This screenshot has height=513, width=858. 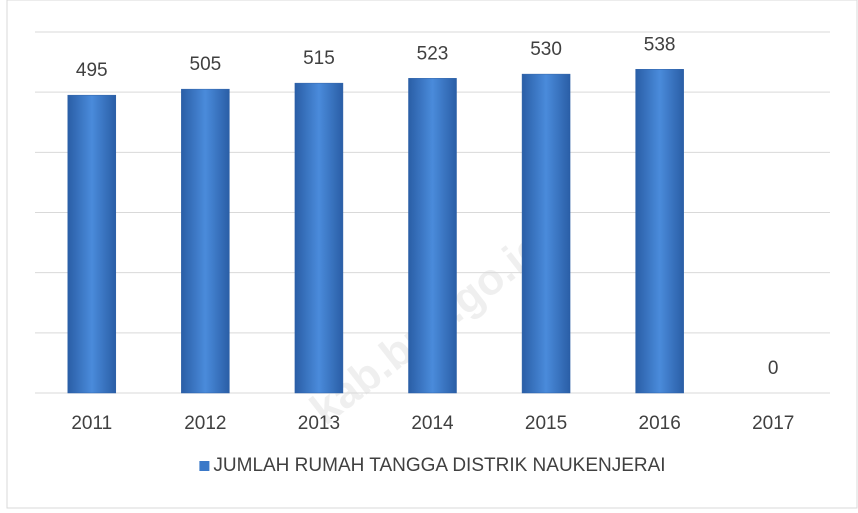 What do you see at coordinates (660, 44) in the screenshot?
I see `value-label: 538` at bounding box center [660, 44].